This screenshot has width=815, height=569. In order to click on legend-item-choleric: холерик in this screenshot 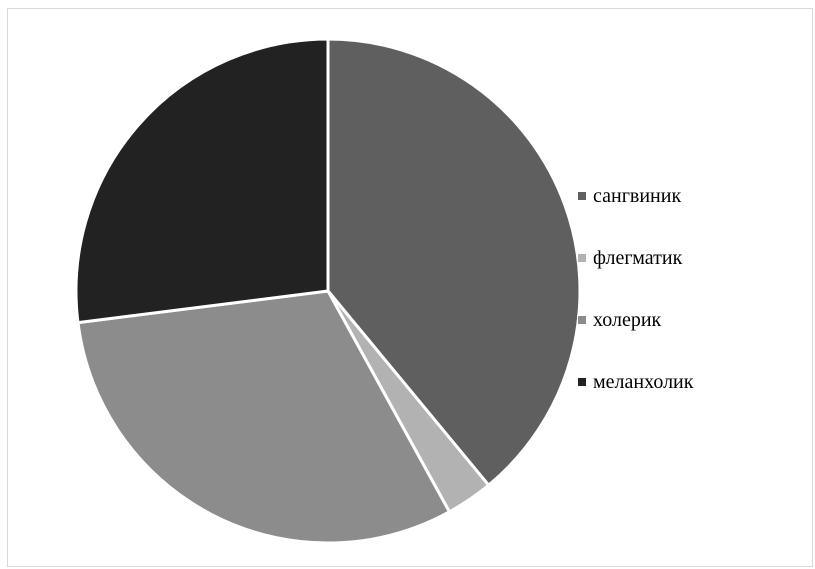, I will do `click(635, 320)`.